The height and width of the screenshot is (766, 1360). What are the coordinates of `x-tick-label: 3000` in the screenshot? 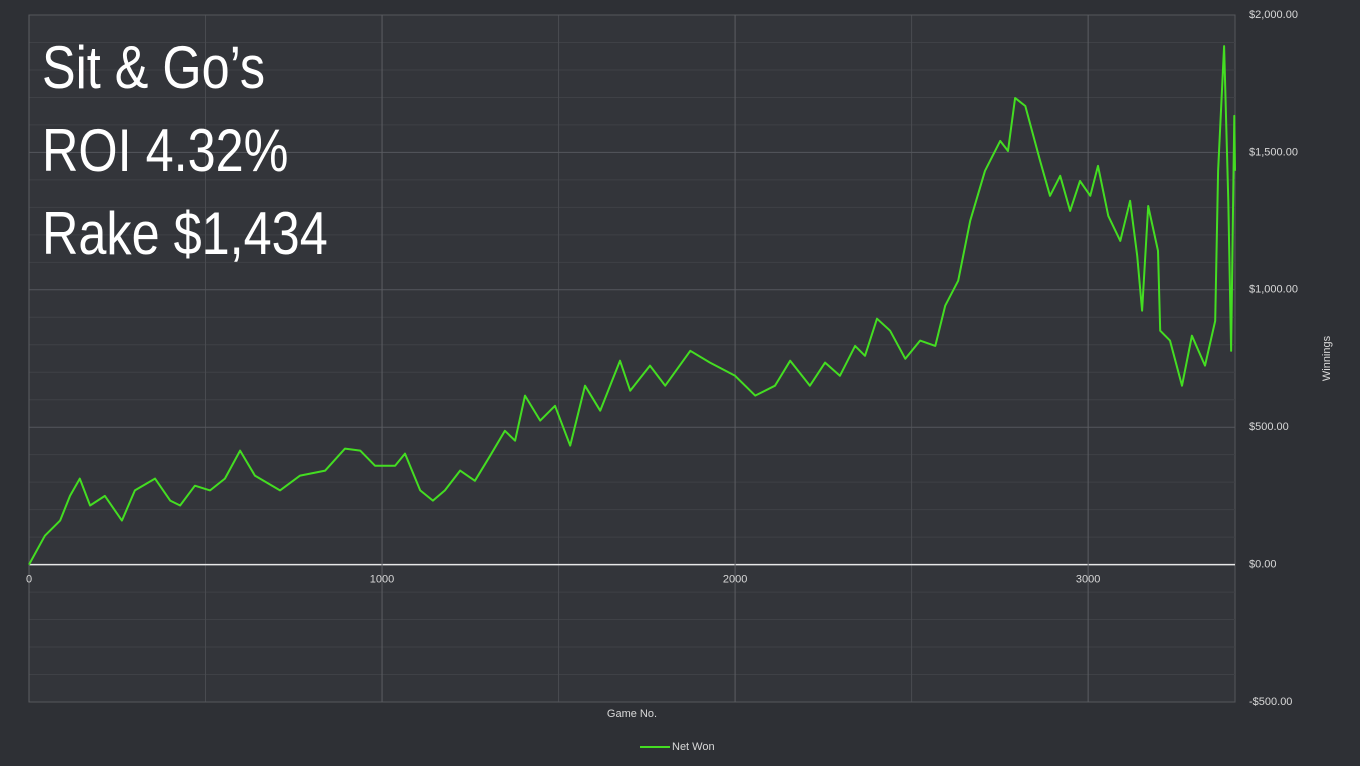 It's located at (1088, 580).